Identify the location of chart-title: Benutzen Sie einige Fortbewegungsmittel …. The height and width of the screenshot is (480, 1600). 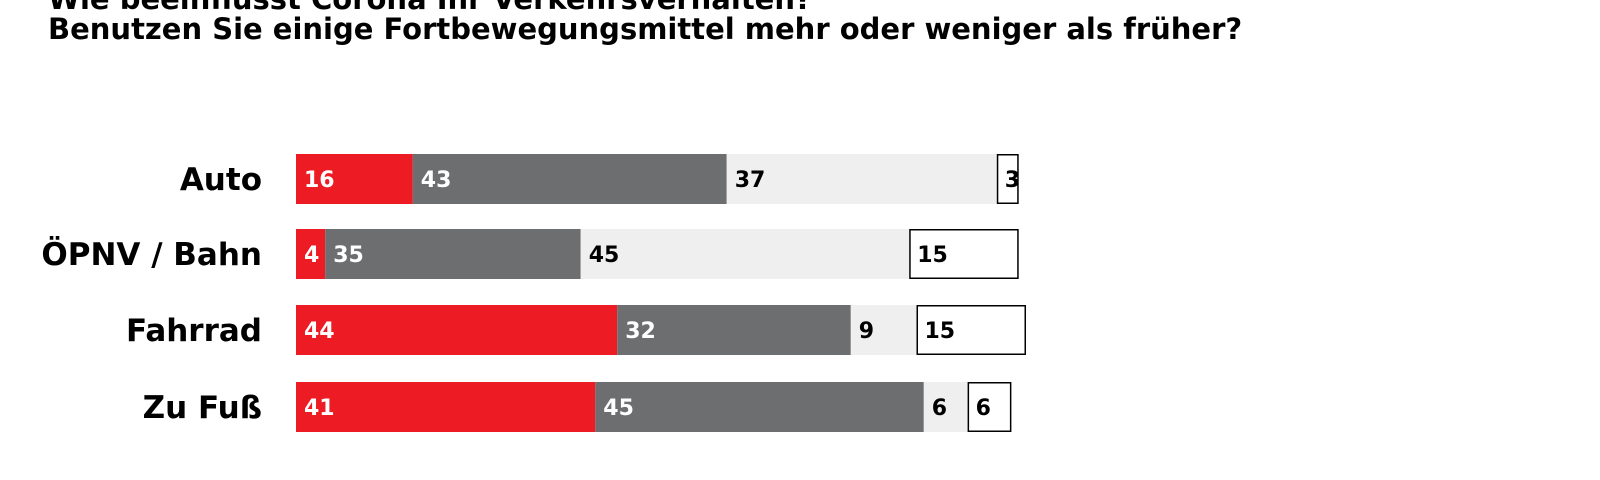
(645, 29).